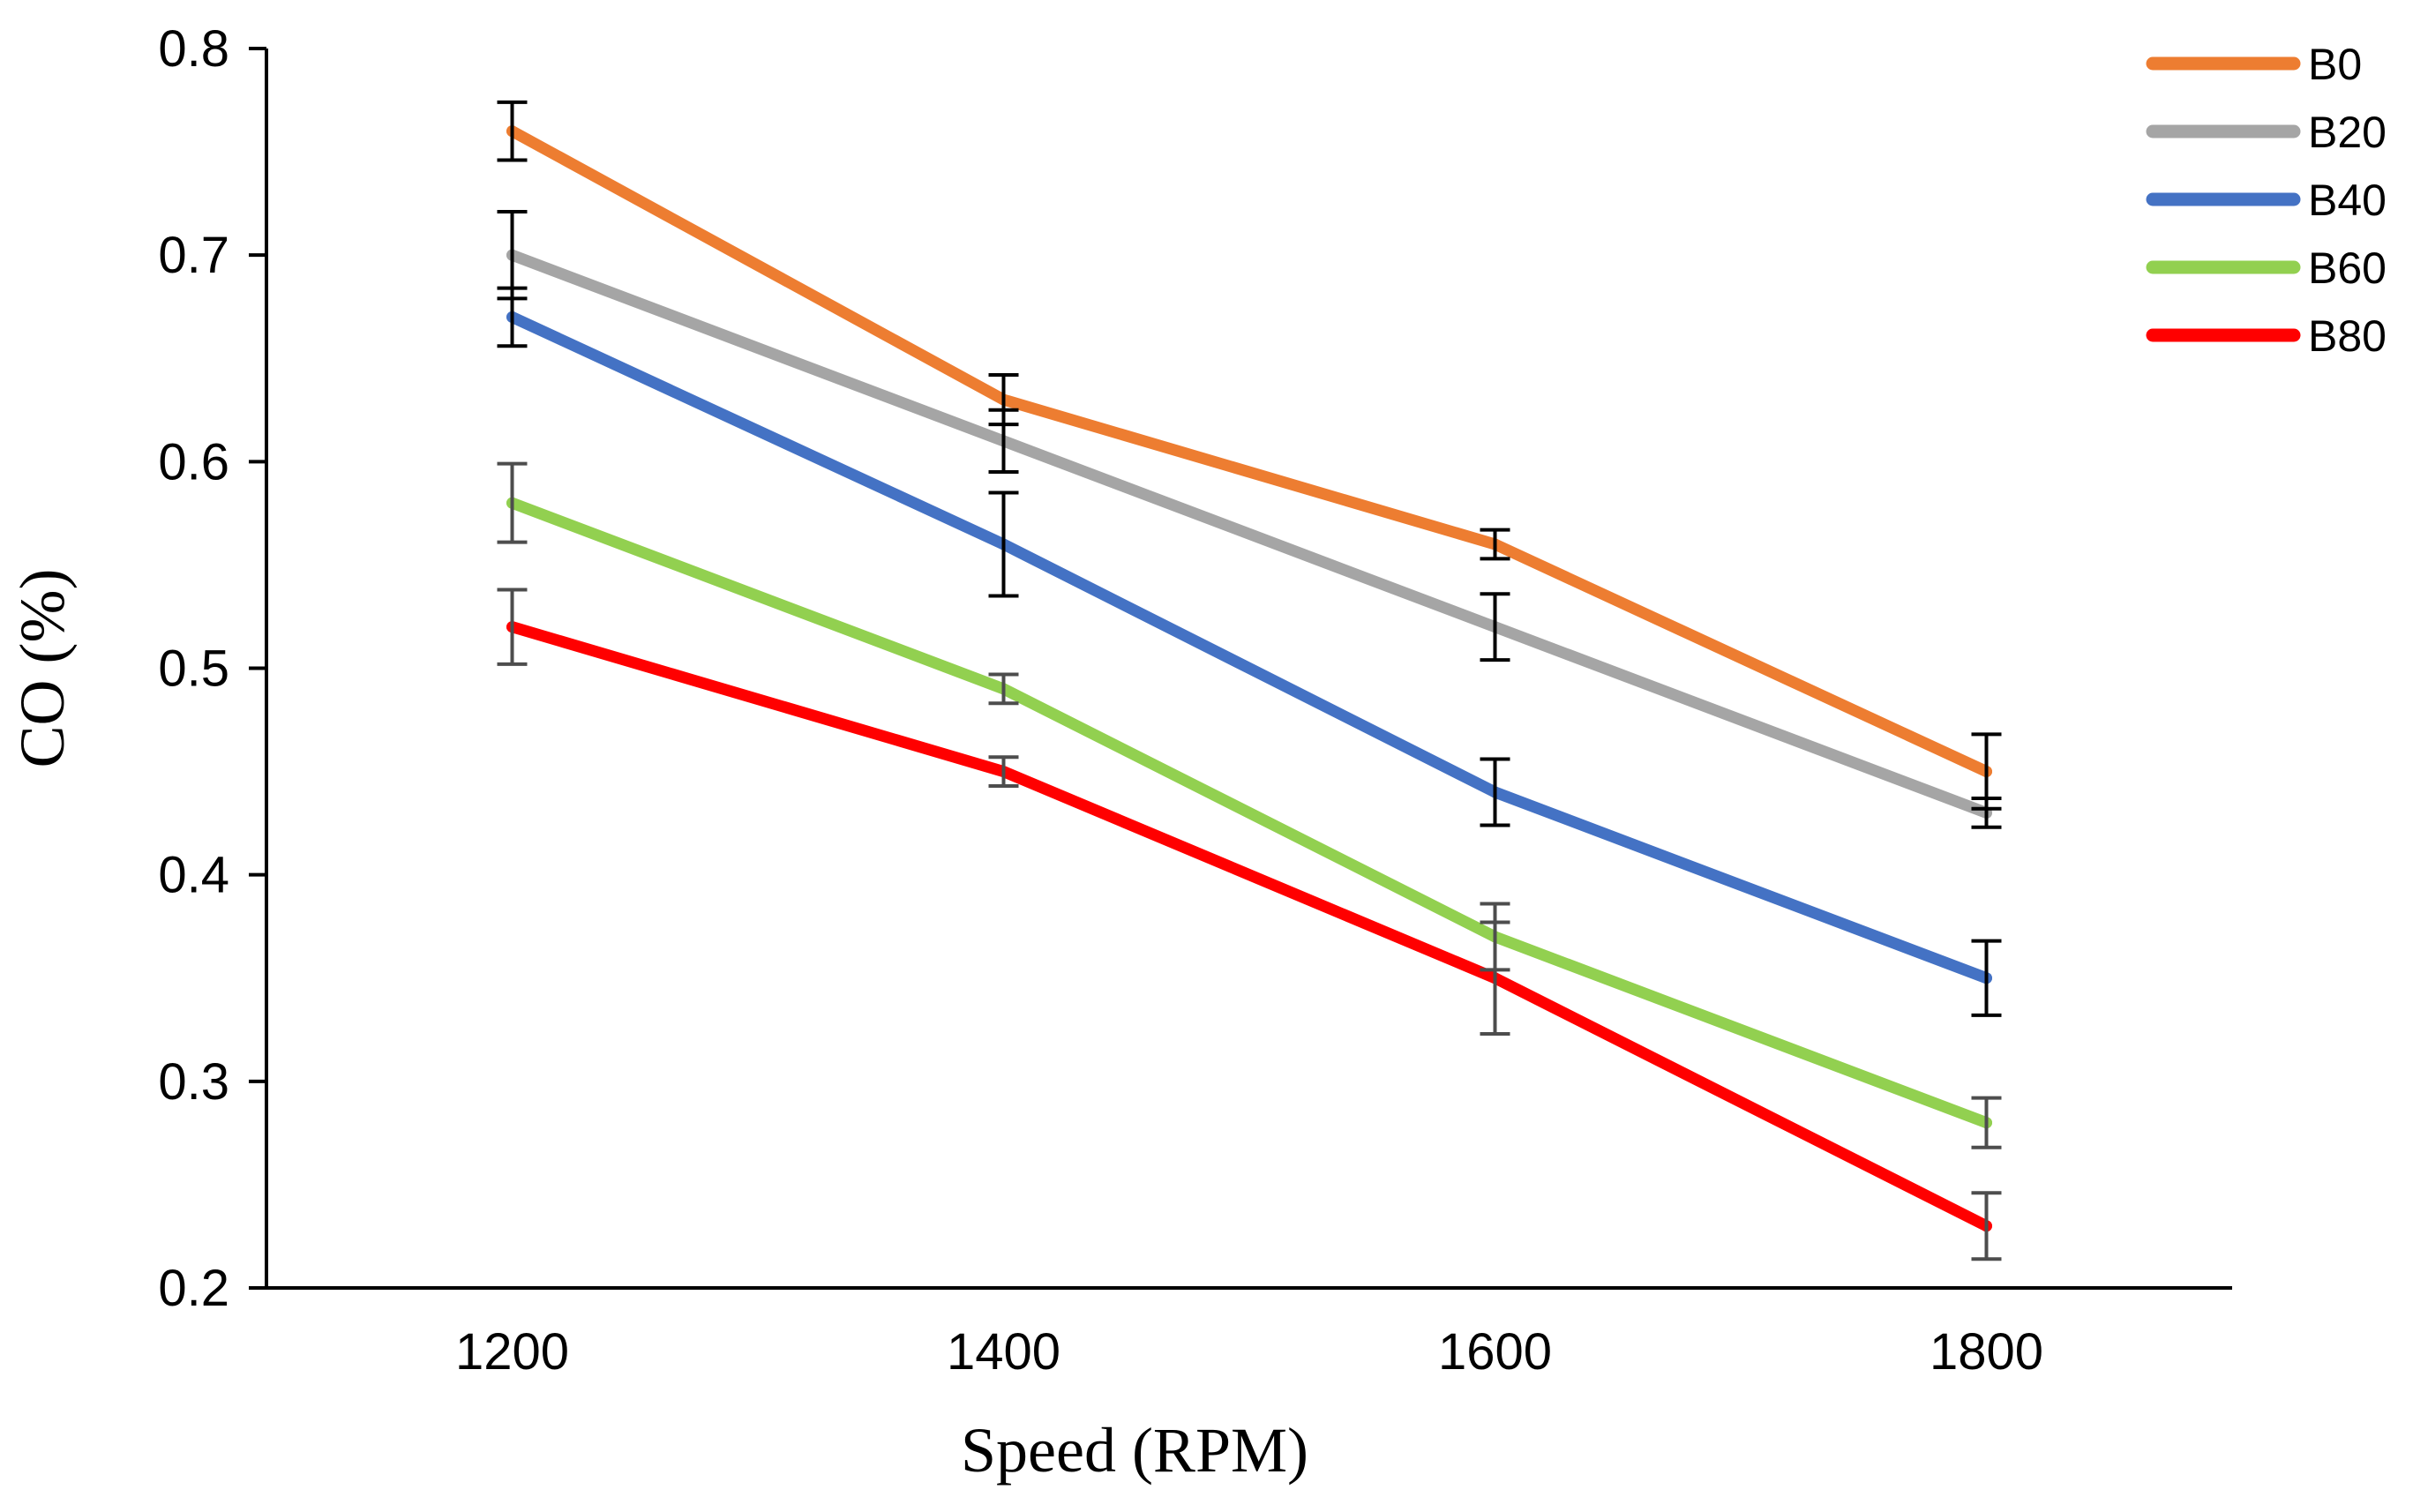 This screenshot has width=2413, height=1512. What do you see at coordinates (2254, 64) in the screenshot?
I see `legend-item-b0: B0` at bounding box center [2254, 64].